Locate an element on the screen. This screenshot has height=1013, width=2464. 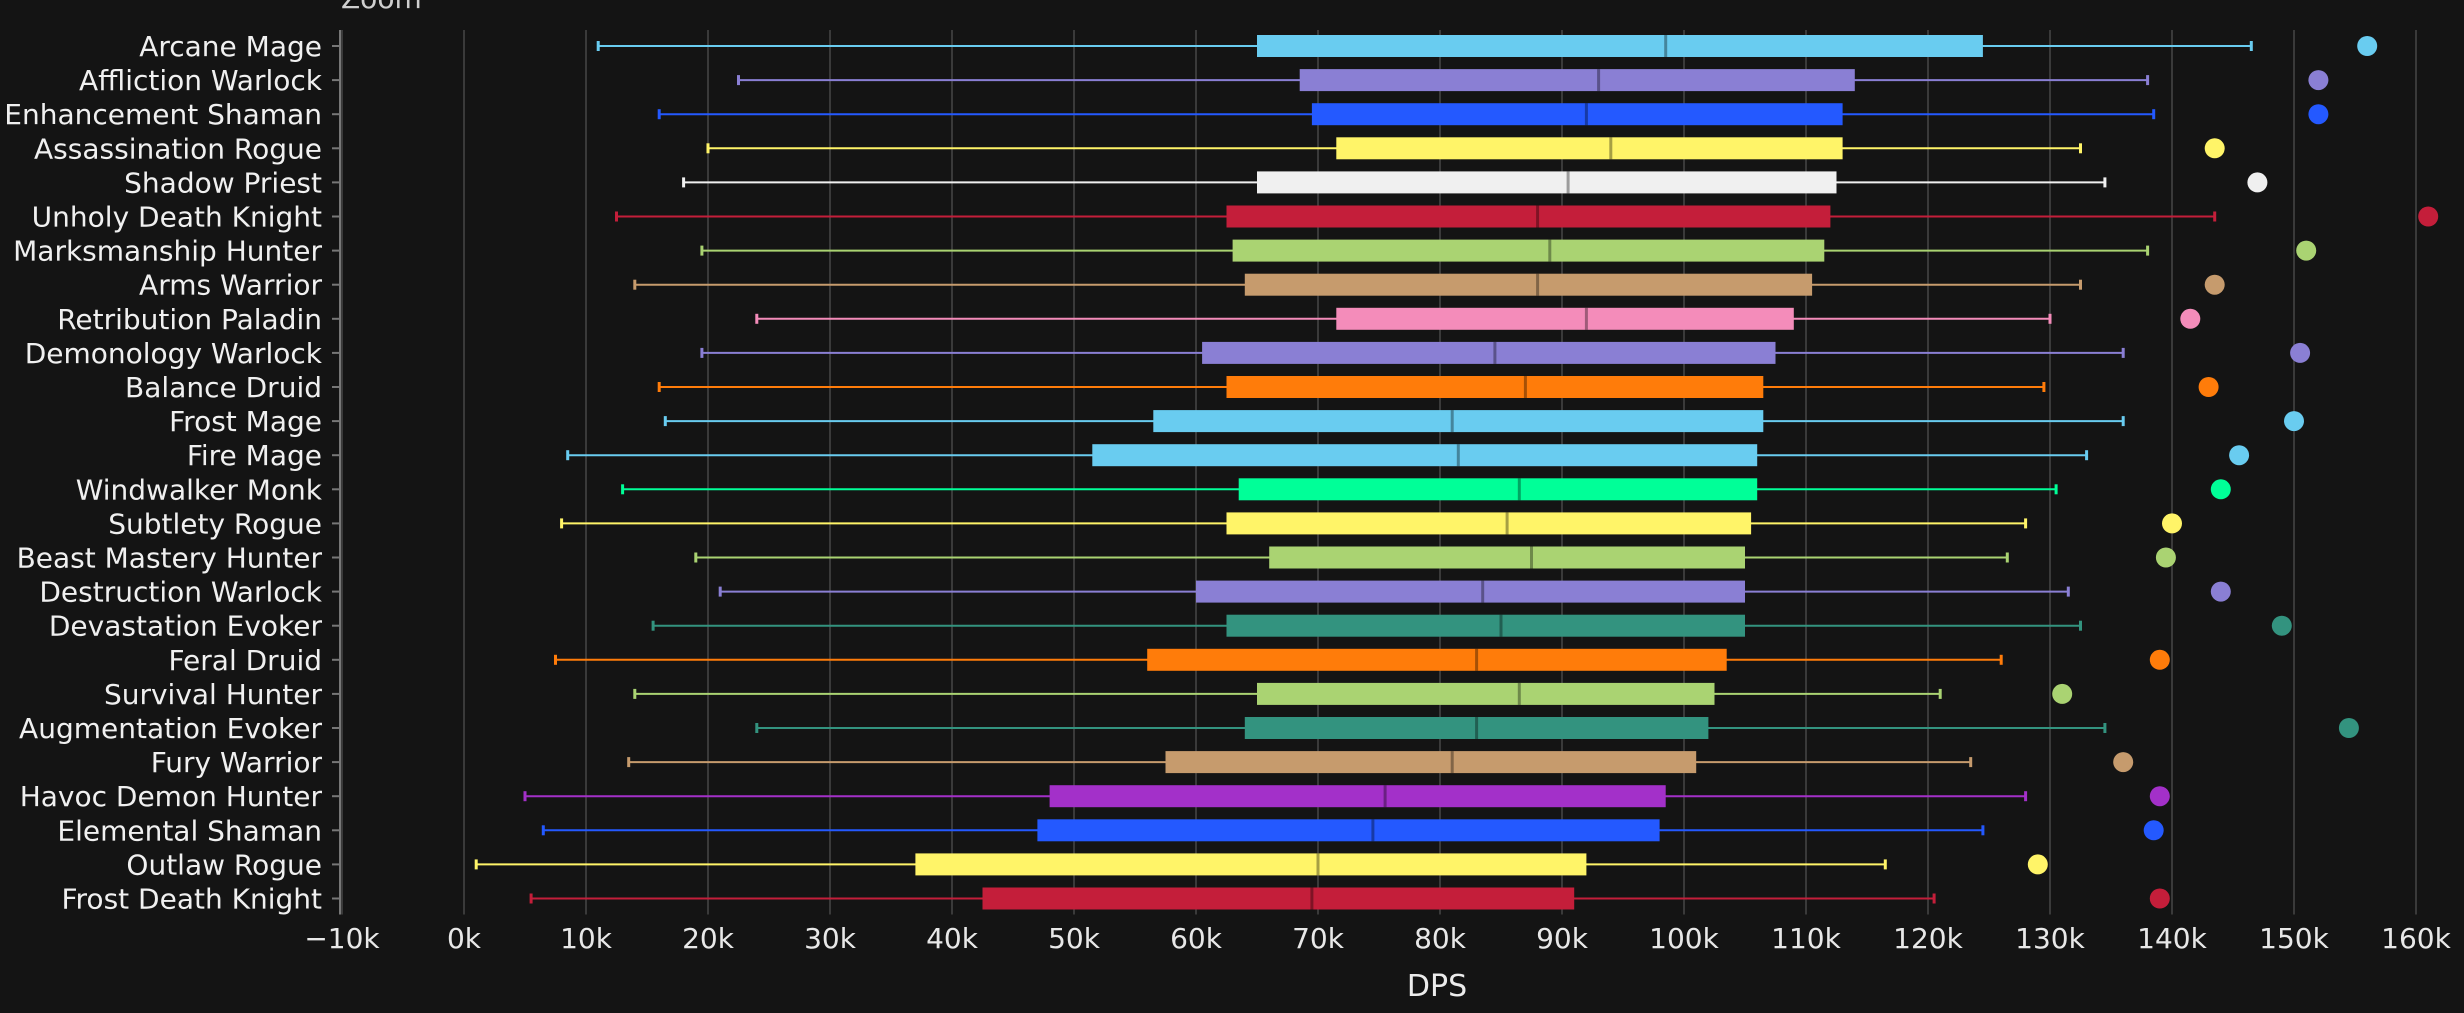
category-label: Retribution Paladin is located at coordinates (189, 319).